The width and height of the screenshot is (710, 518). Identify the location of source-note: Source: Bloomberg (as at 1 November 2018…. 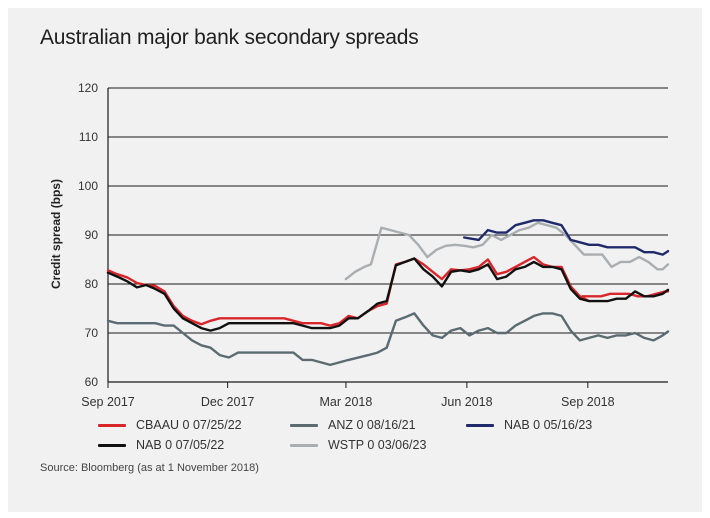
(149, 468).